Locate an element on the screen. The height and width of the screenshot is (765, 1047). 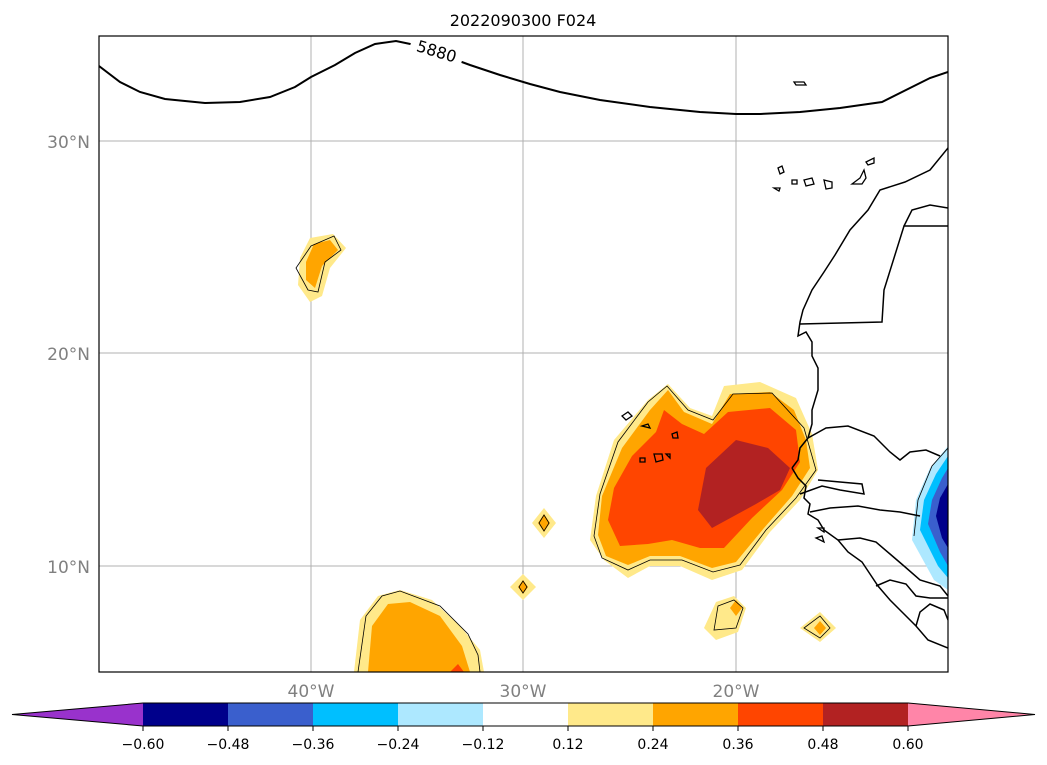
lat-labels: 30°N 20°N 10°N is located at coordinates (68, 355).